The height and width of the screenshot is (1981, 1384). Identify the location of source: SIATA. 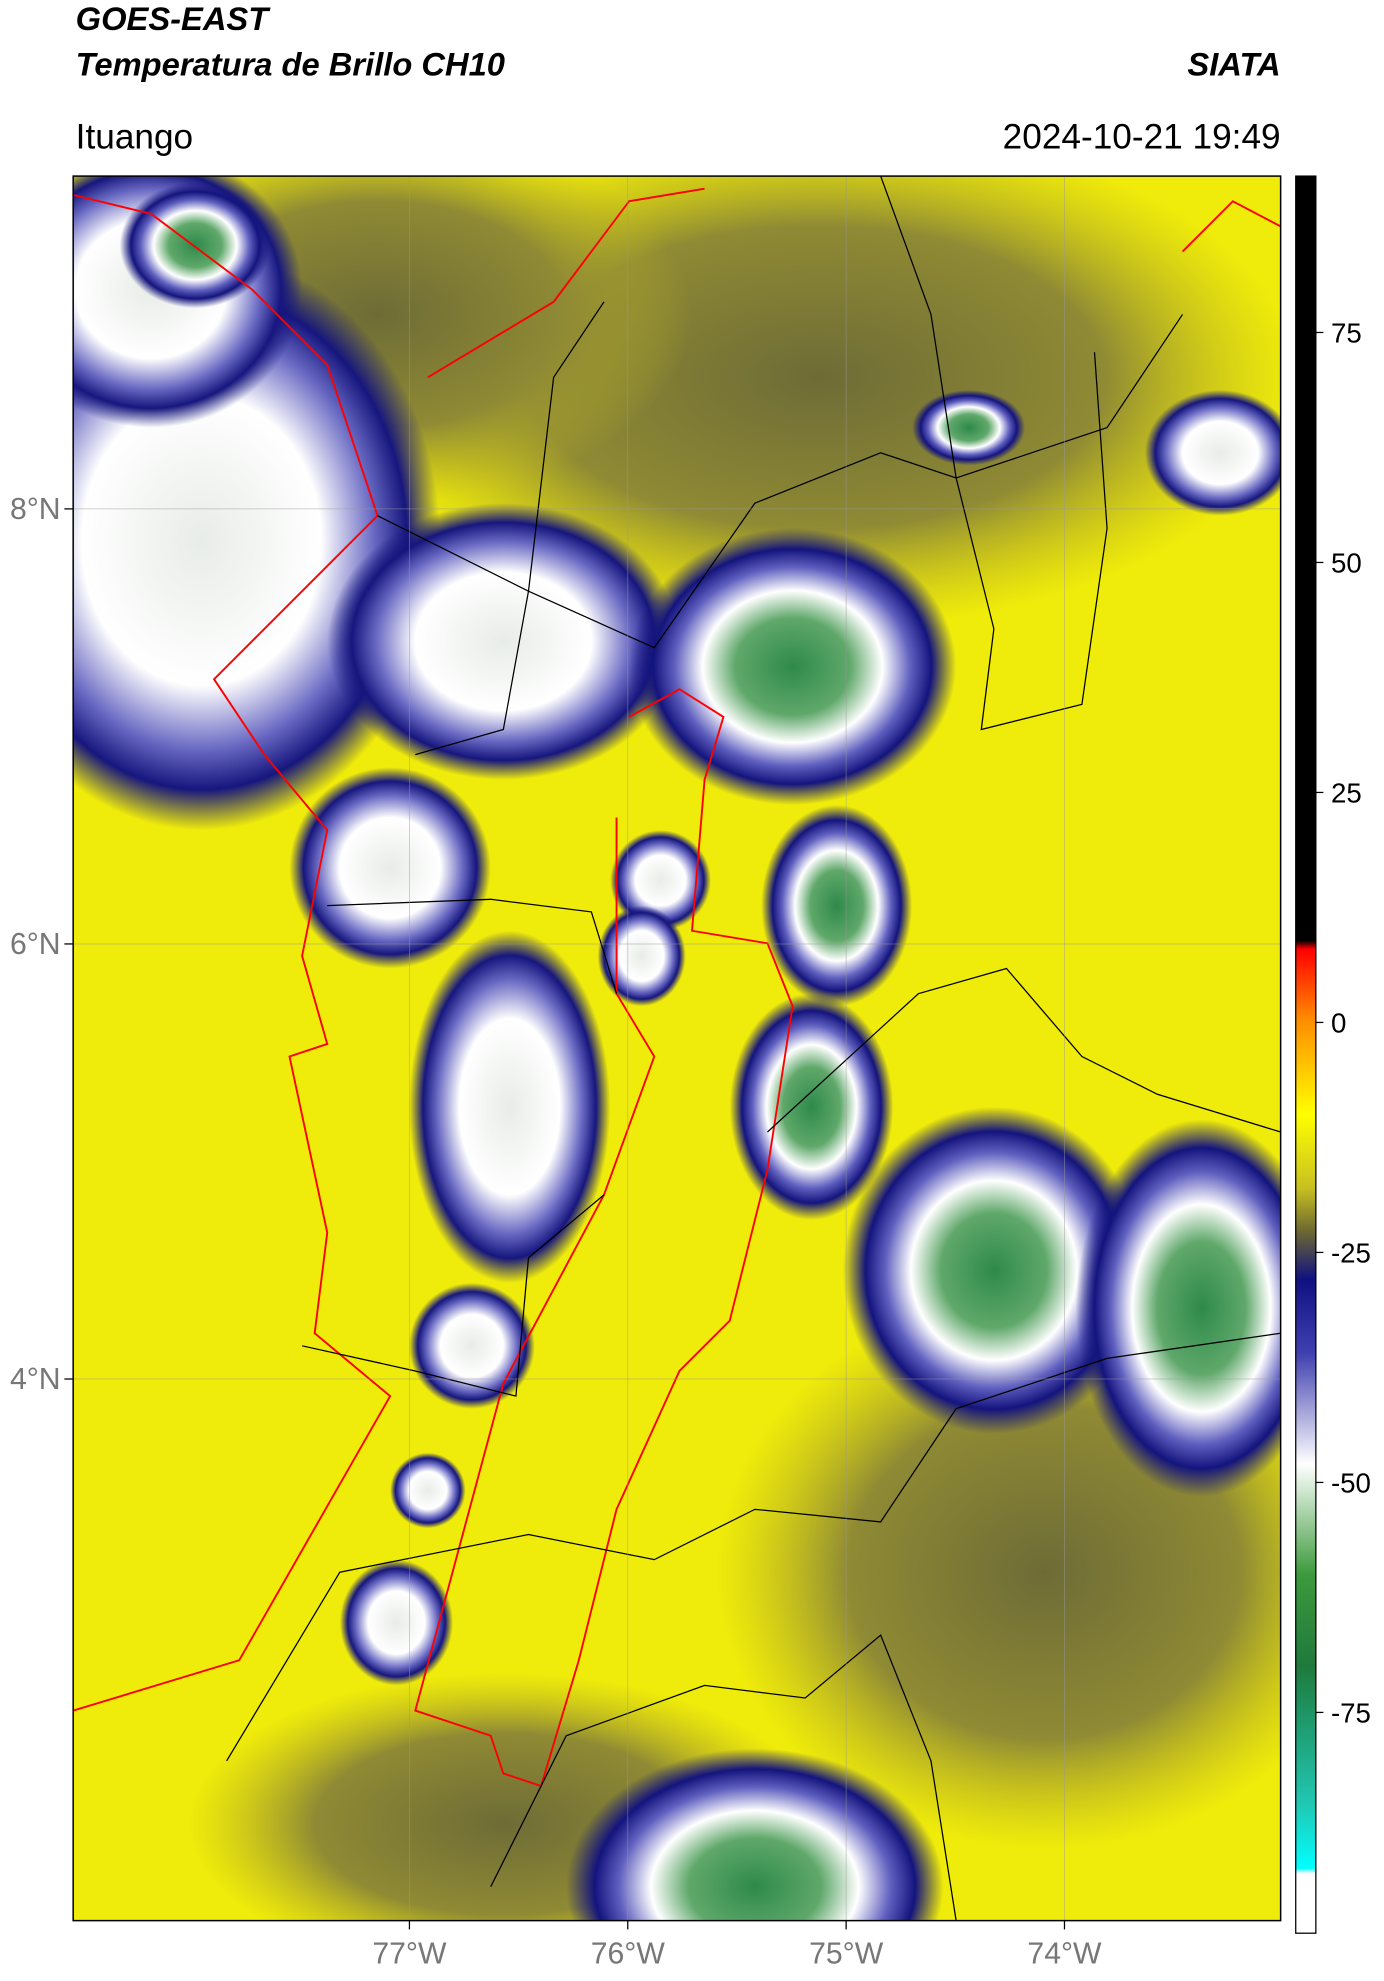
(1233, 63).